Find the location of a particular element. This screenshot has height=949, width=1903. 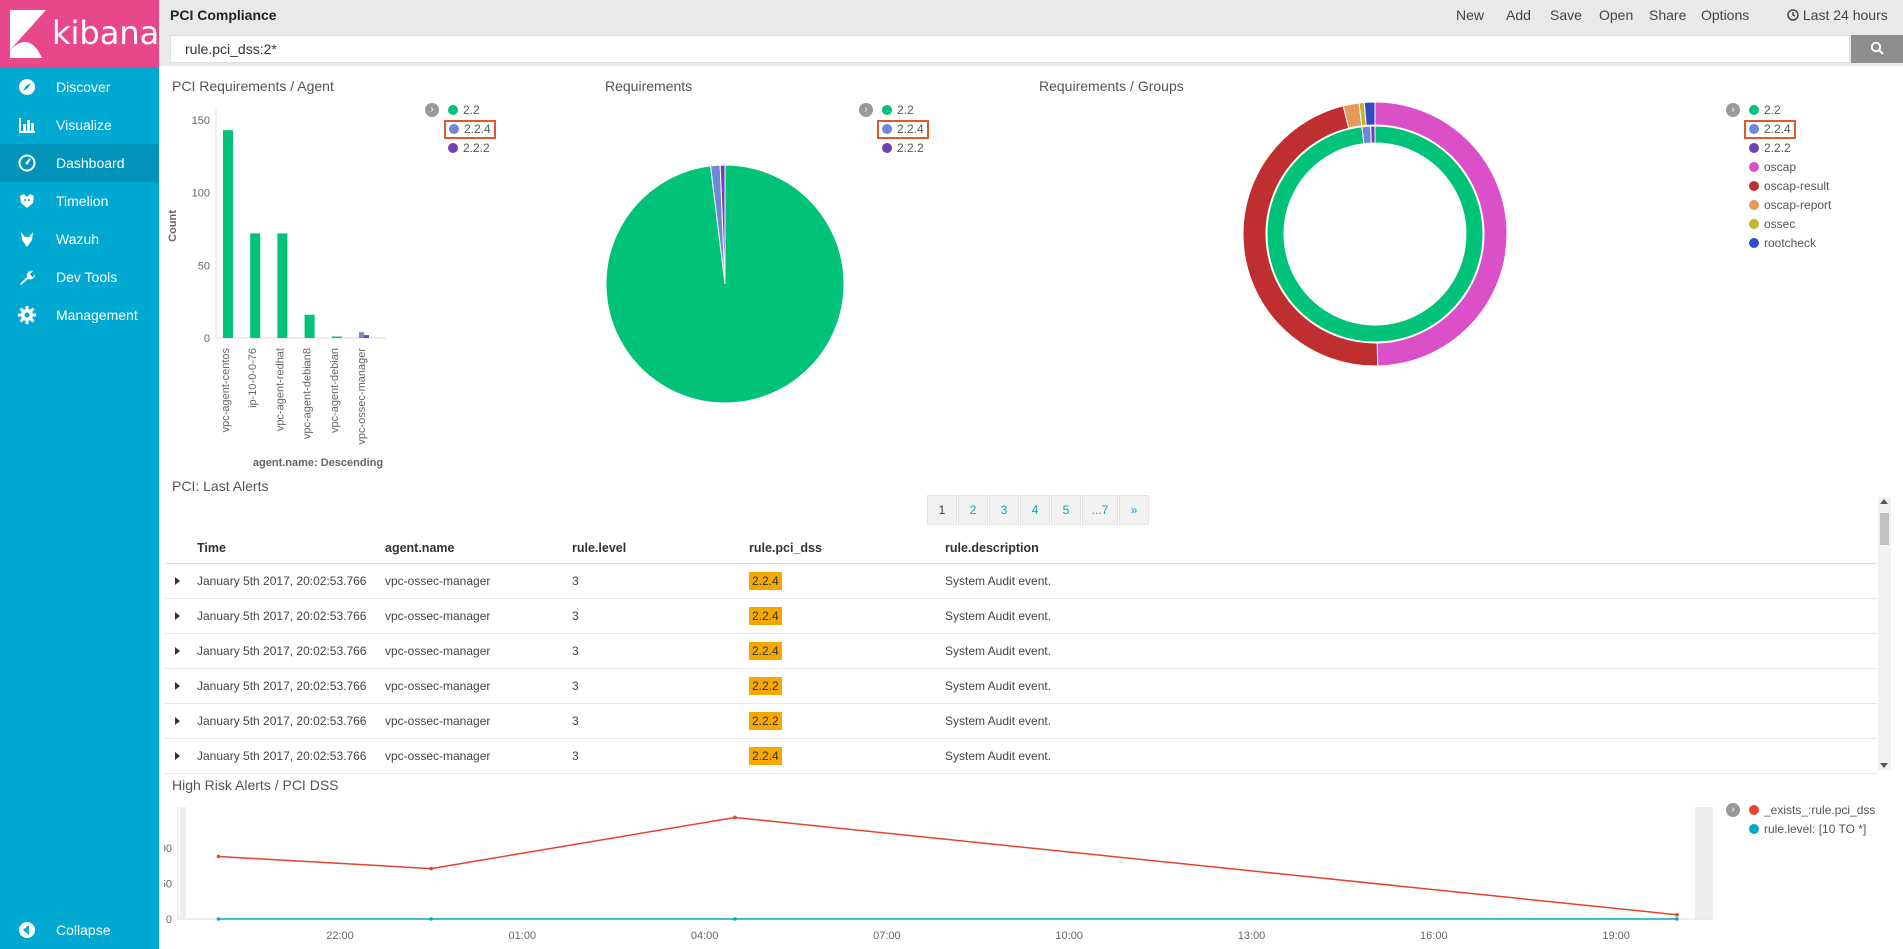

groups-donut-chart is located at coordinates (1375, 234).